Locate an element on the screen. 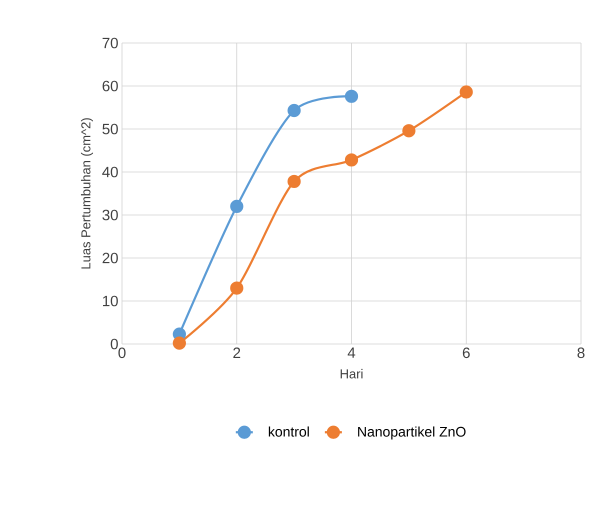 The image size is (611, 510). y-tick-label: 70 is located at coordinates (110, 43).